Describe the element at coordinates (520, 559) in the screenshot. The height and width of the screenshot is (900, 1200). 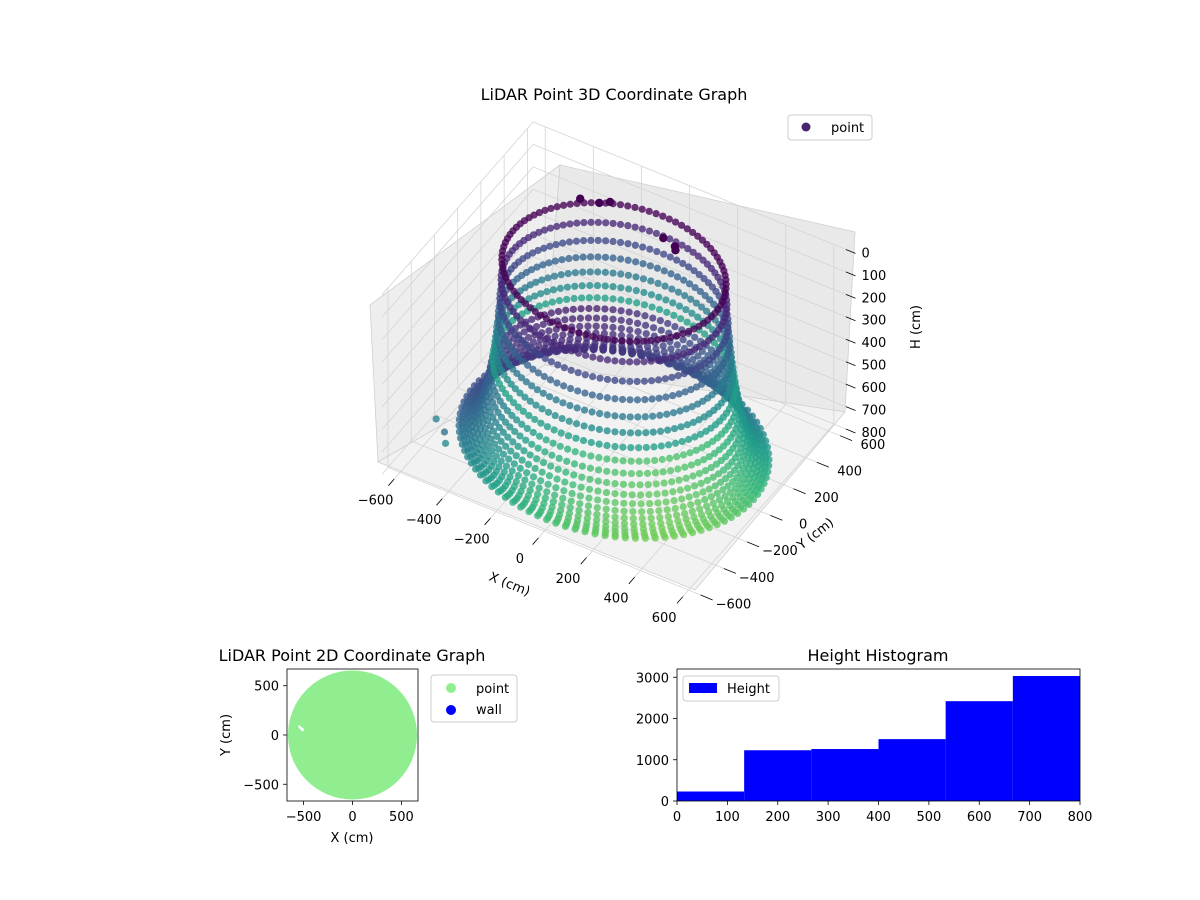
I see `x-tick-label-3d: 0` at that location.